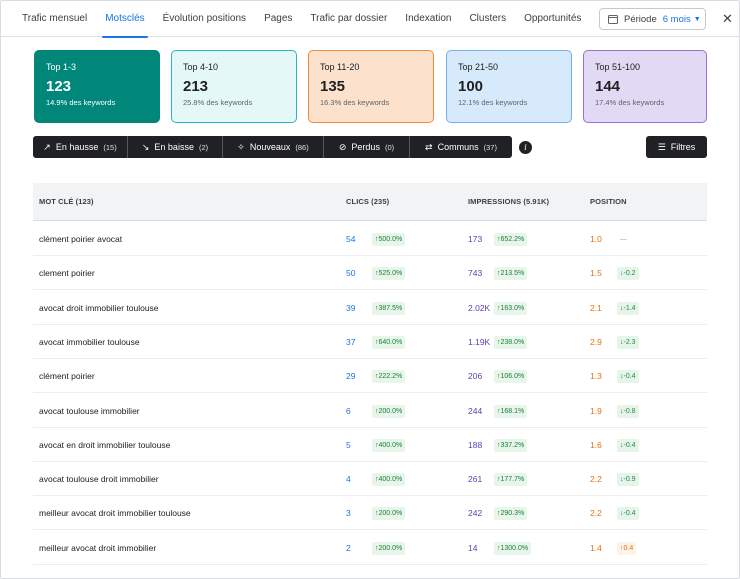  What do you see at coordinates (458, 147) in the screenshot?
I see `filter-label: Communs` at bounding box center [458, 147].